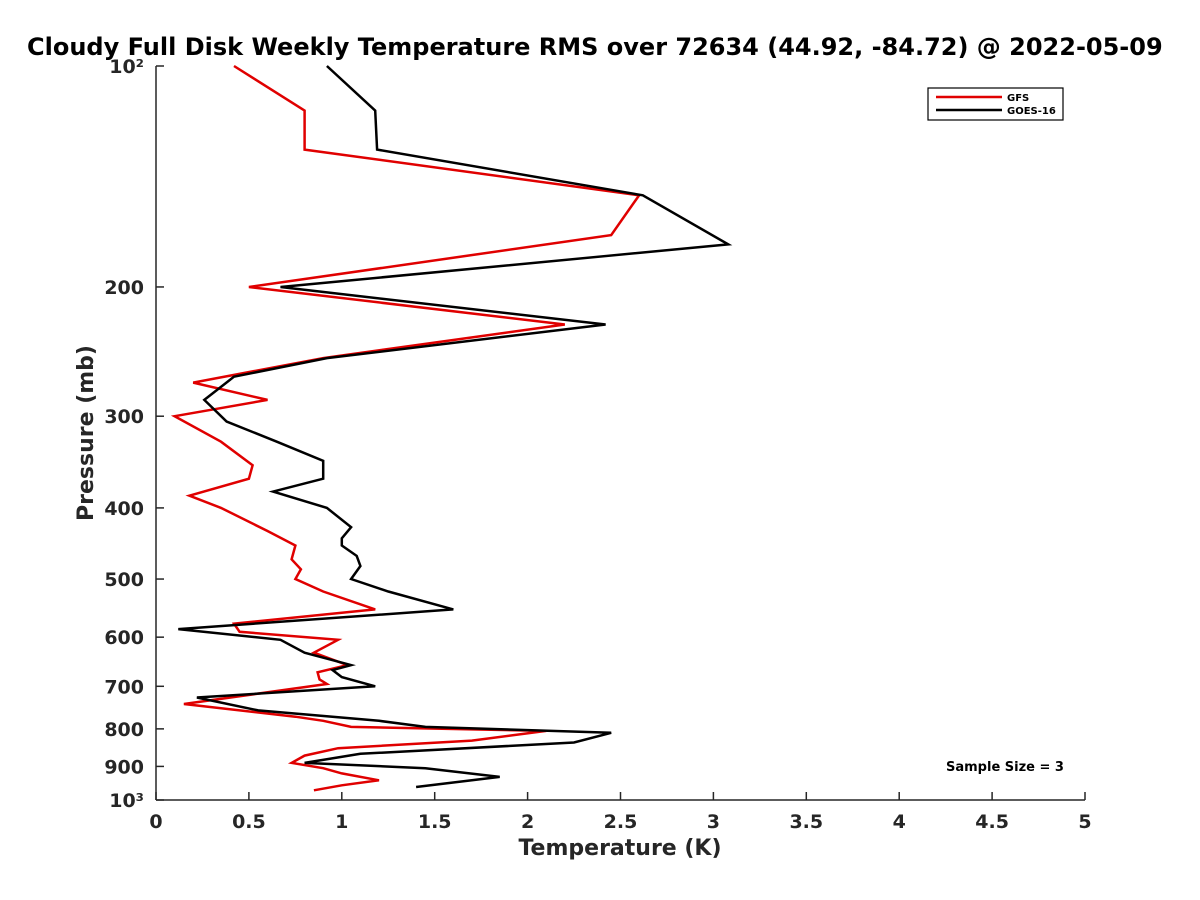 The image size is (1200, 900). I want to click on legend-label-goes16: GOES-16, so click(1031, 111).